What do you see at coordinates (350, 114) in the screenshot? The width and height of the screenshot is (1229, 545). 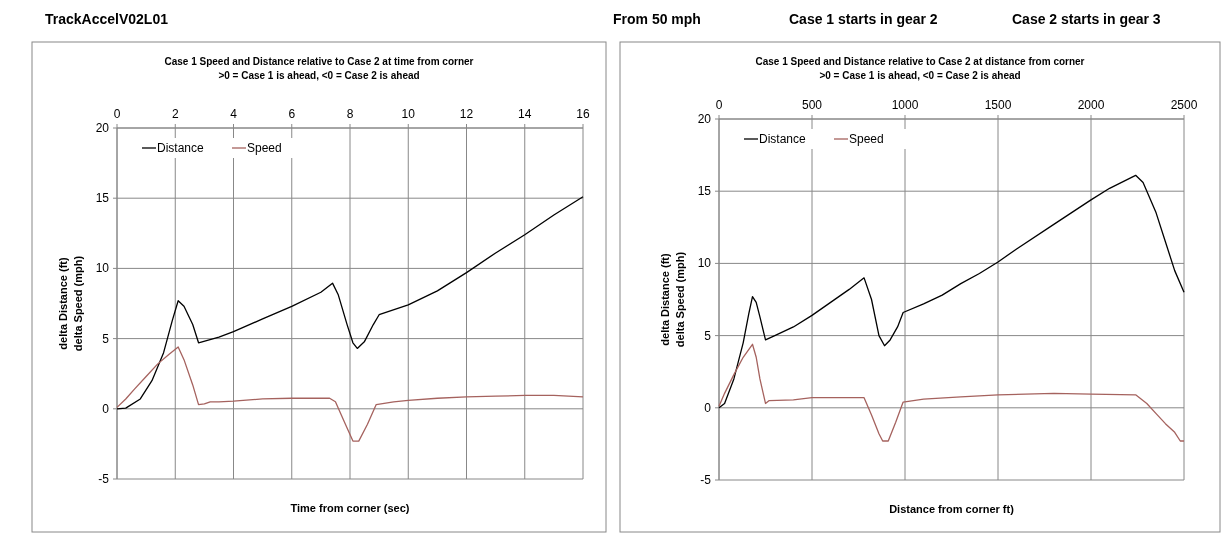 I see `x-tick-label: 8` at bounding box center [350, 114].